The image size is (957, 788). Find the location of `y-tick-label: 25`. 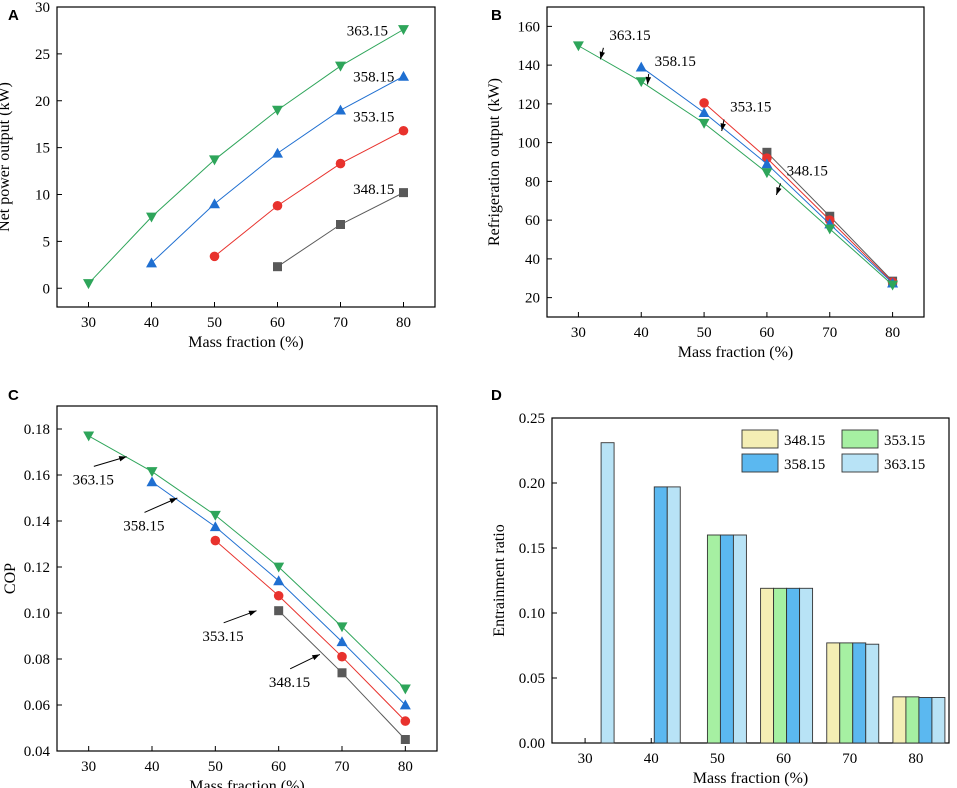

y-tick-label: 25 is located at coordinates (42, 55).